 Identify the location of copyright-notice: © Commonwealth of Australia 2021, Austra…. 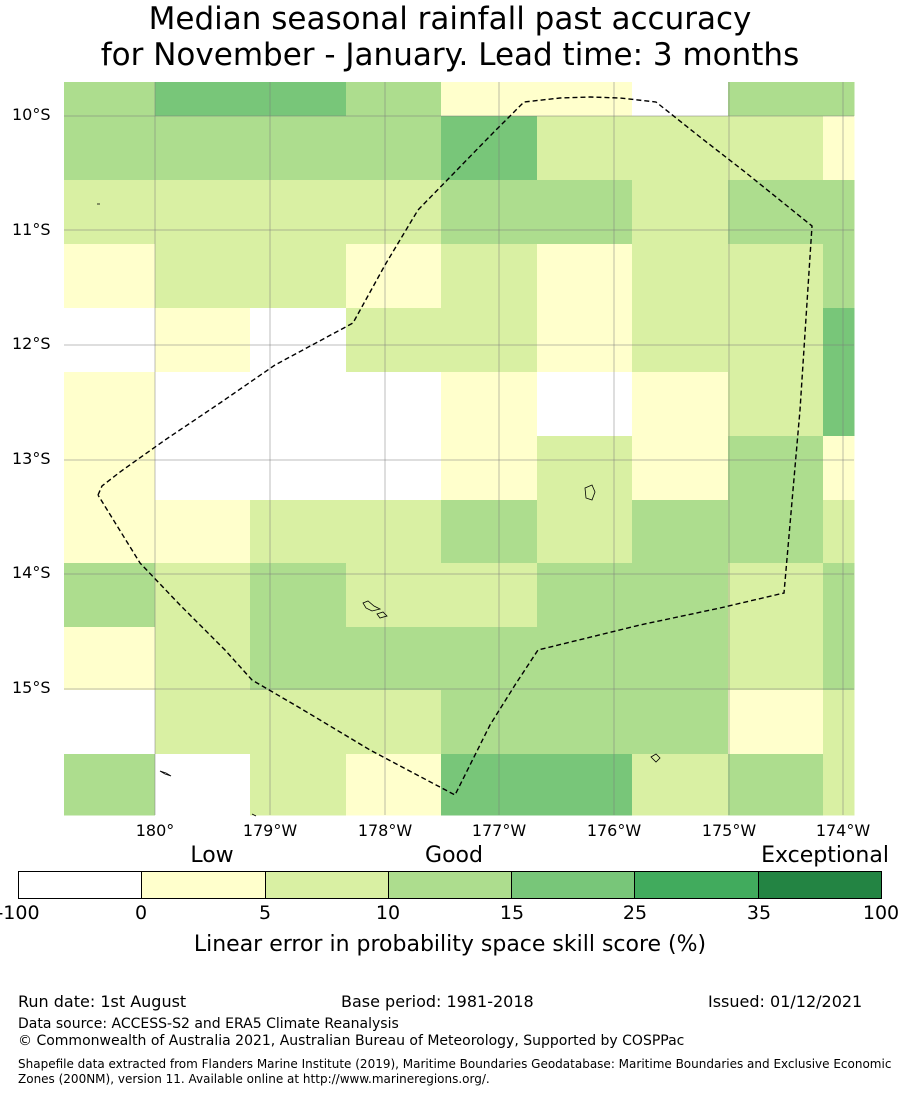
(351, 1041).